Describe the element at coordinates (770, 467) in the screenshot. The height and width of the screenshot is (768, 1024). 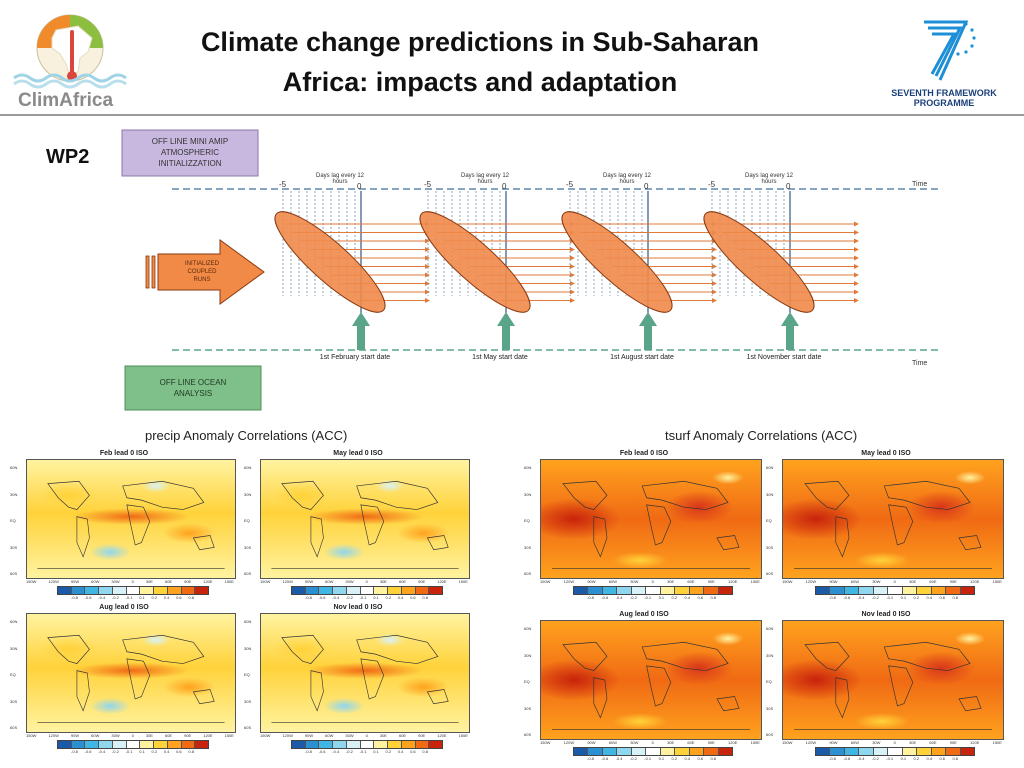
I see `lat-label: 60N` at that location.